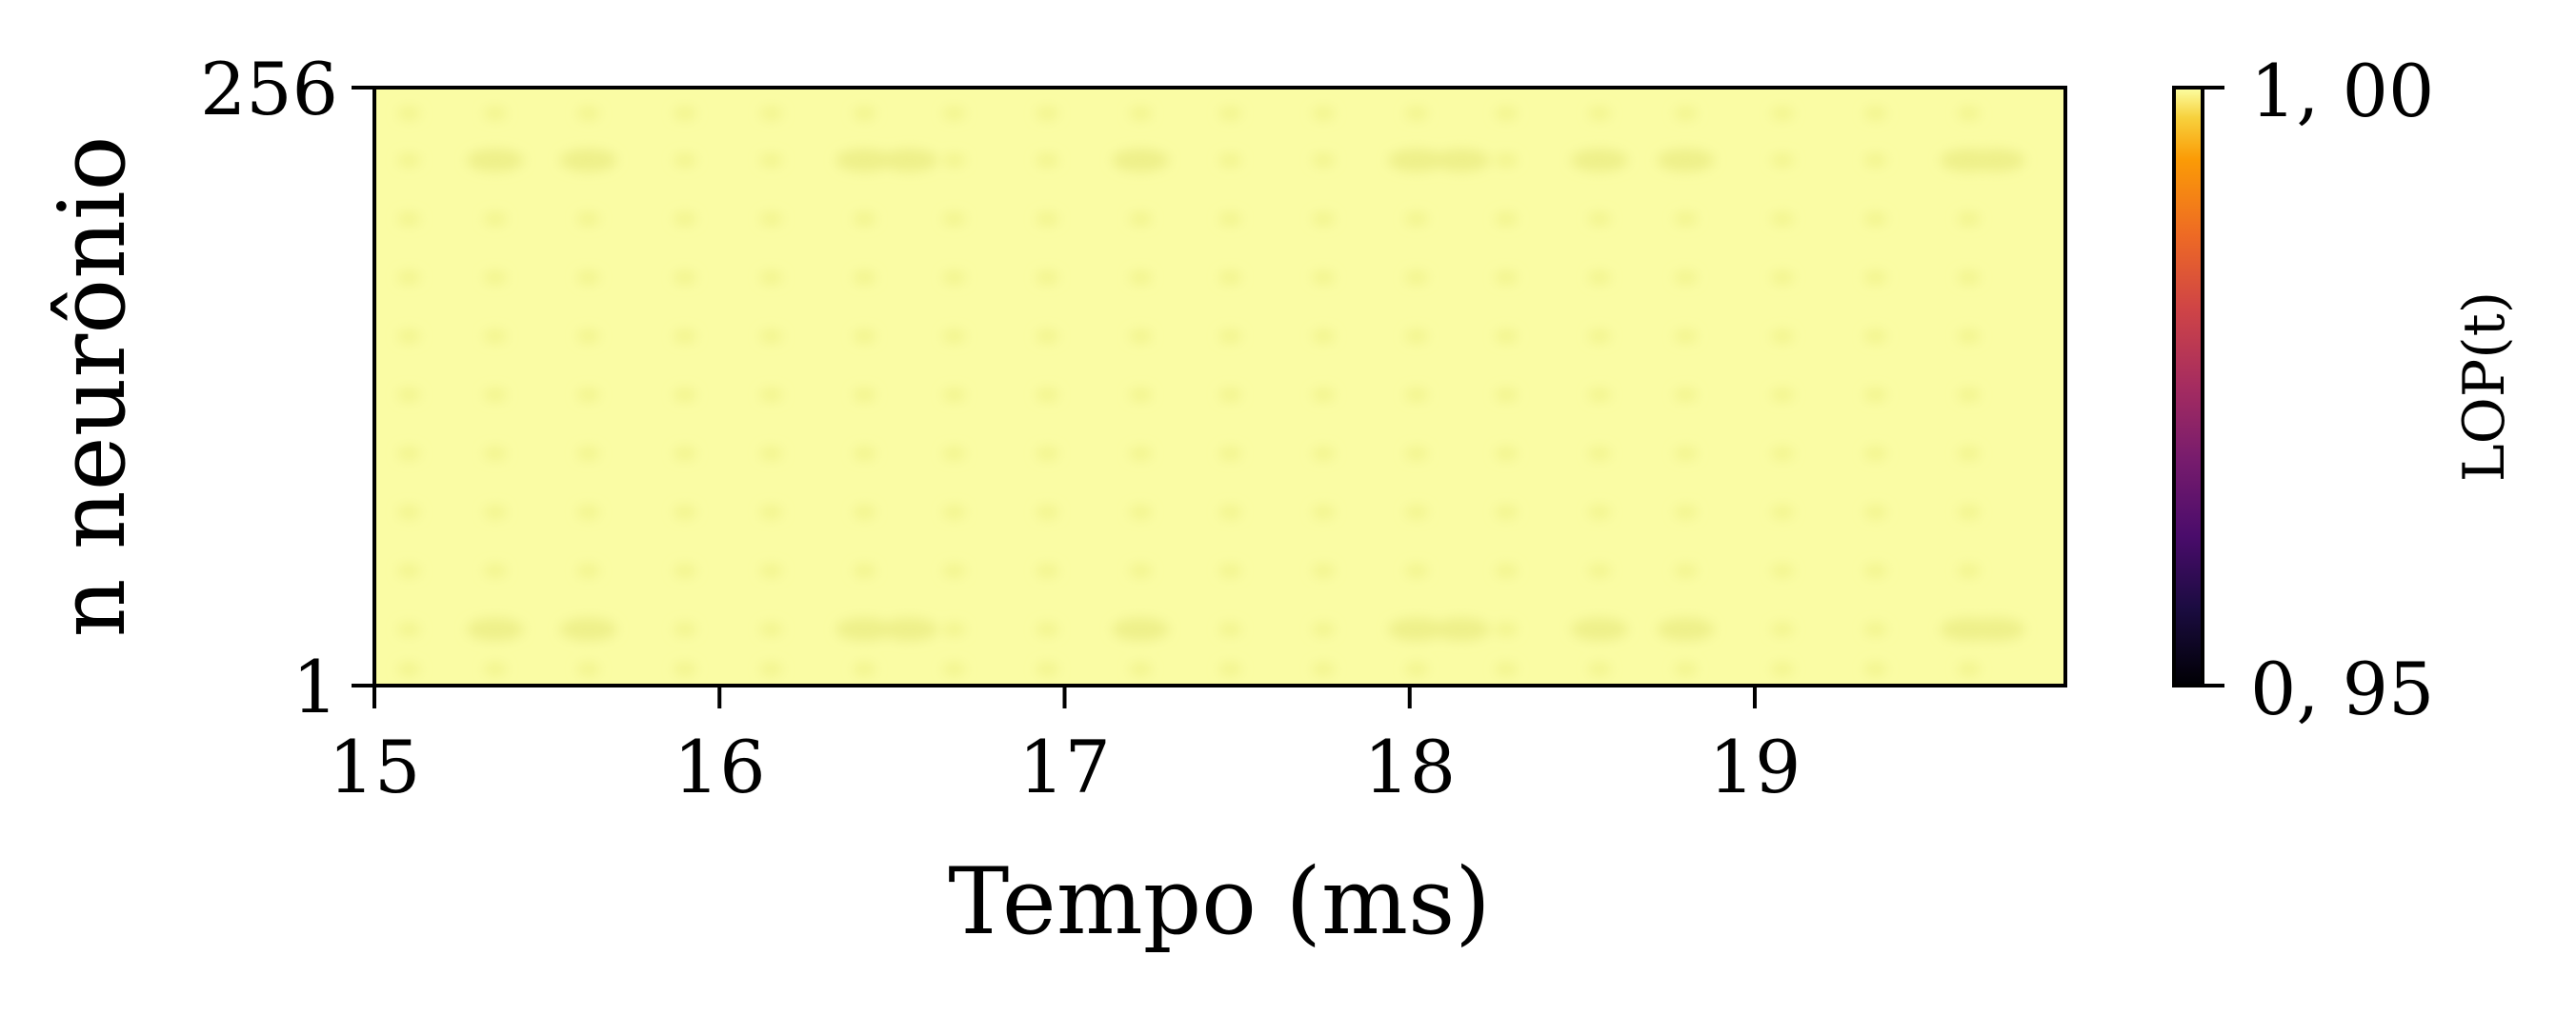 The height and width of the screenshot is (1016, 2576). What do you see at coordinates (92, 387) in the screenshot?
I see `y-axis-label: n neurônio` at bounding box center [92, 387].